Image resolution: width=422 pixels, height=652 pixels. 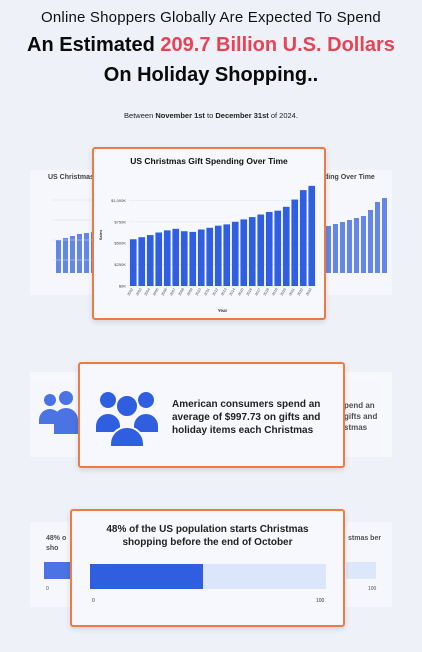 What do you see at coordinates (209, 161) in the screenshot?
I see `chart-title: US Christmas Gift Spending Over Time` at bounding box center [209, 161].